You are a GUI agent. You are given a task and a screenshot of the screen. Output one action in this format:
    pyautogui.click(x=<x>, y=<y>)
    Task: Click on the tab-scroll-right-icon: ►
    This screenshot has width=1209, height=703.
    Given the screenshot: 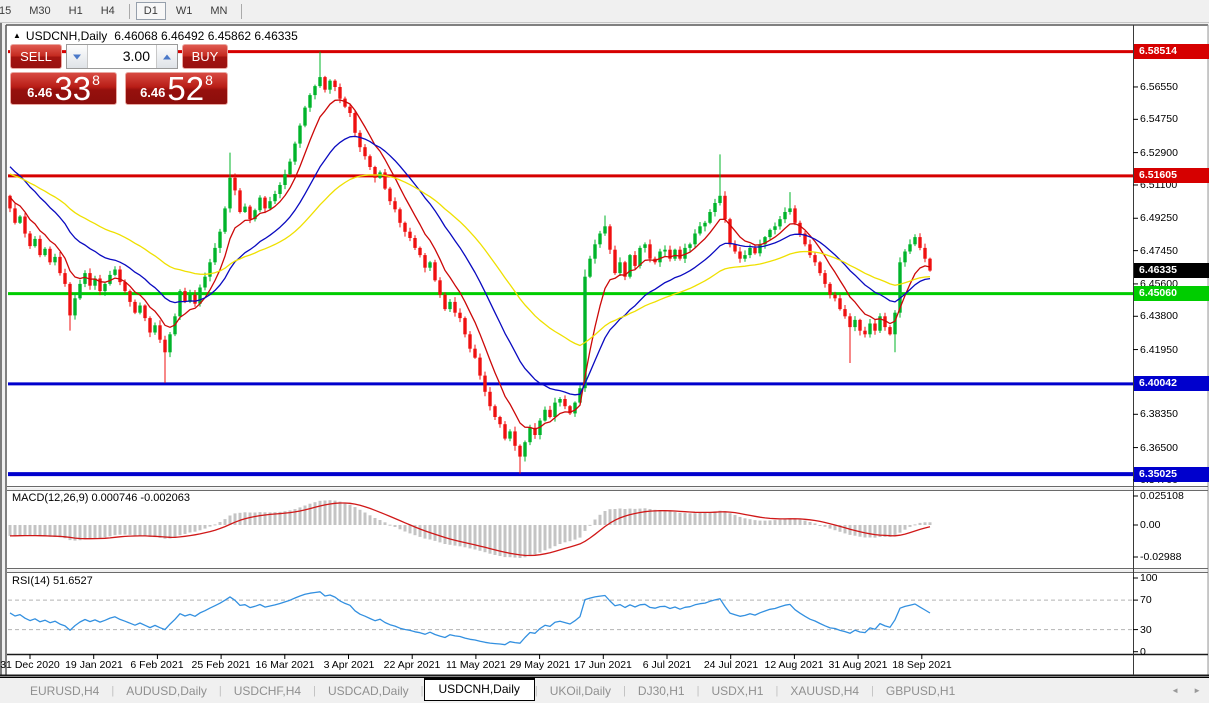 What is the action you would take?
    pyautogui.click(x=1197, y=690)
    